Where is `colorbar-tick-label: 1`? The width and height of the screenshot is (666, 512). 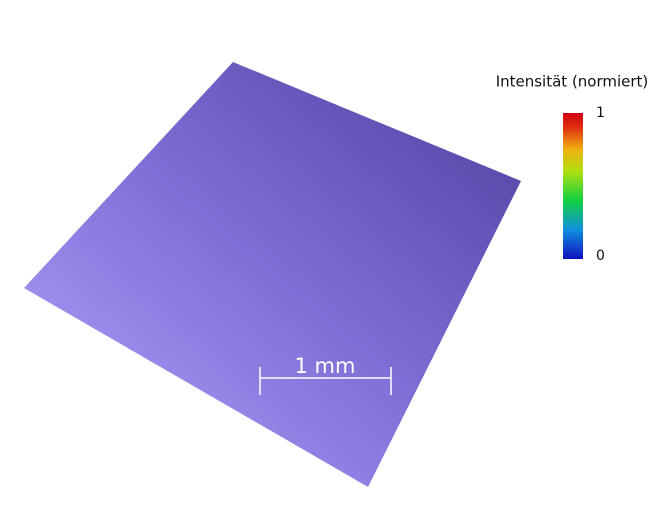 colorbar-tick-label: 1 is located at coordinates (600, 113).